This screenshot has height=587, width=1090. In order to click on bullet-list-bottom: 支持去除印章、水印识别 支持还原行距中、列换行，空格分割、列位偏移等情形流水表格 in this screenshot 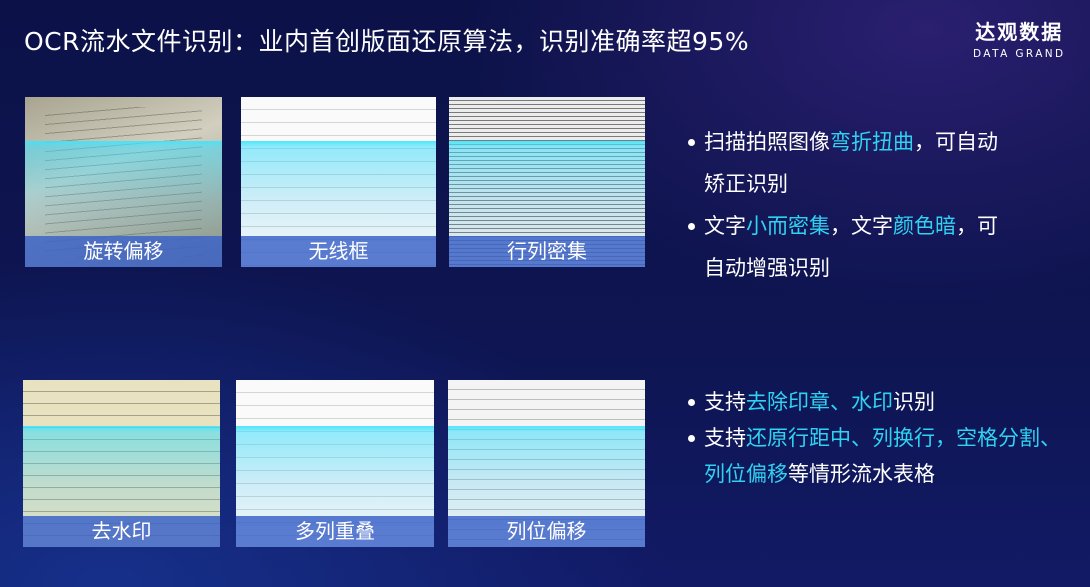, I will do `click(874, 438)`.